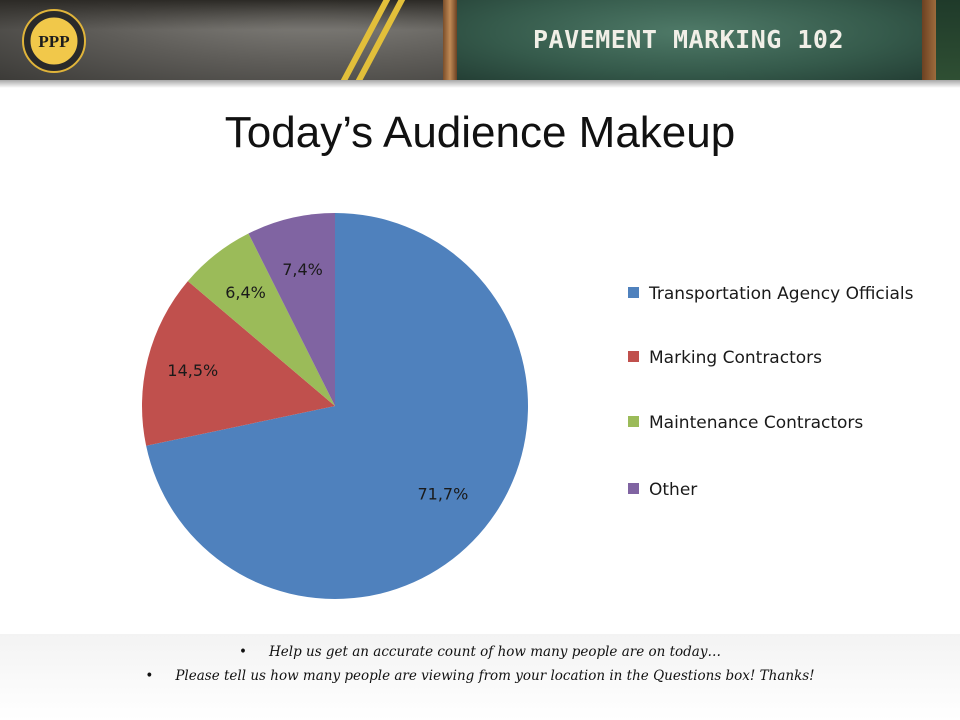  I want to click on legend-label: Transportation Agency Officials, so click(781, 294).